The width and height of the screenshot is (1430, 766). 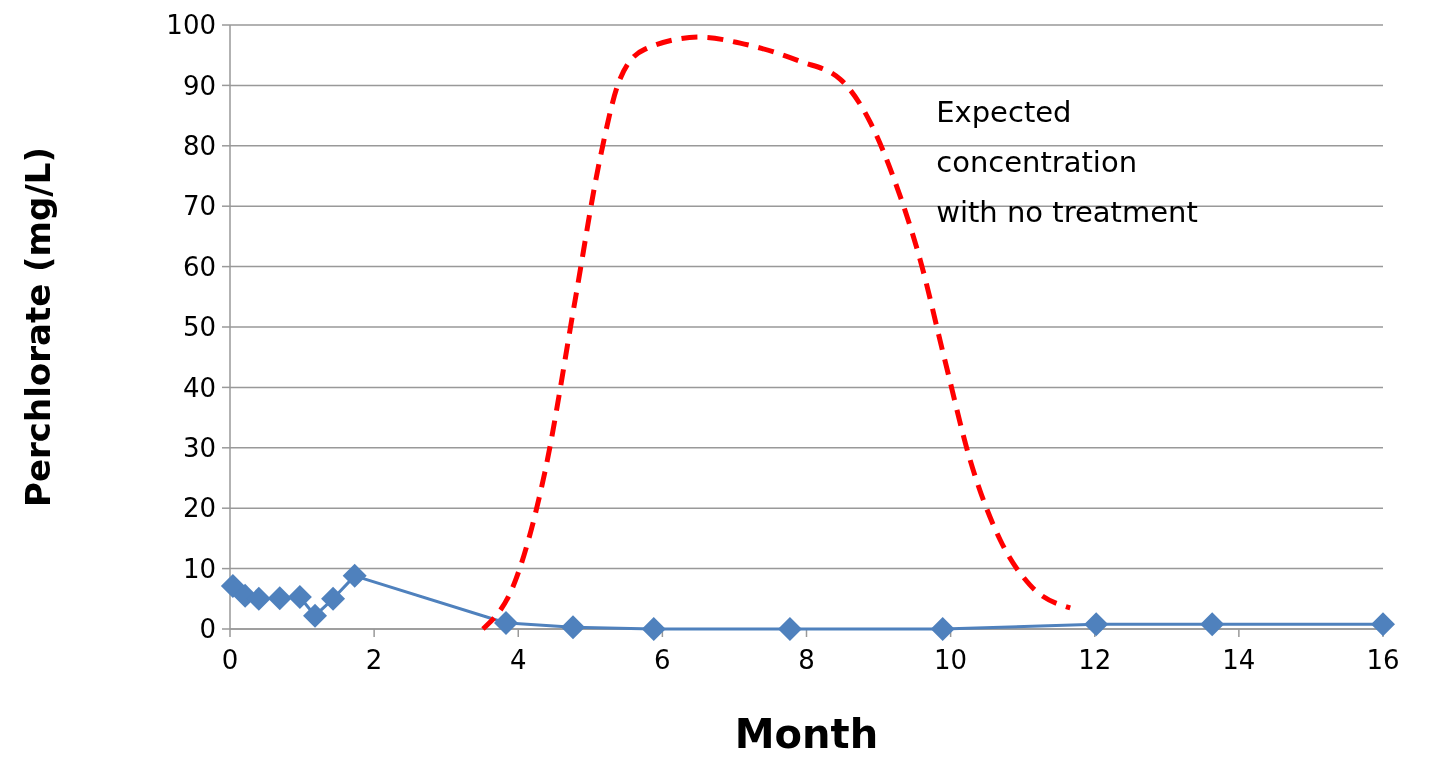 I want to click on x-axis-title: Month, so click(x=806, y=734).